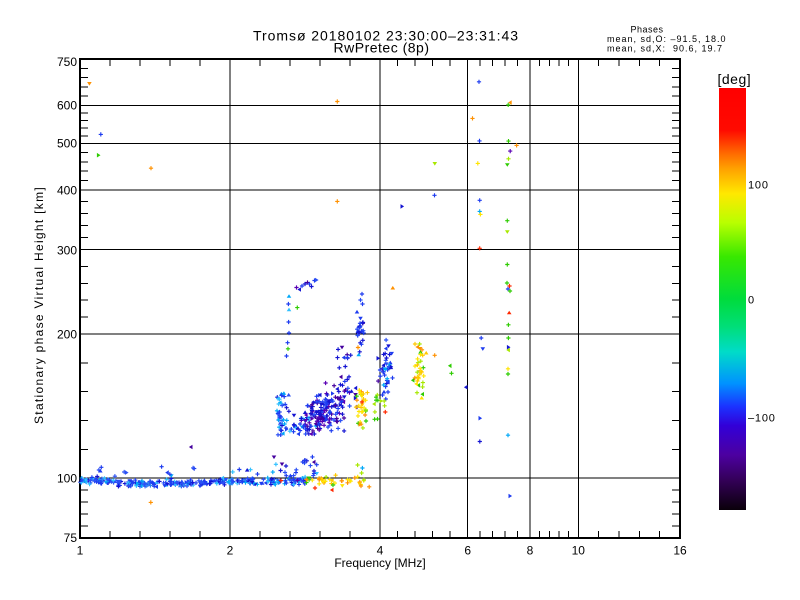 This screenshot has width=800, height=600. What do you see at coordinates (579, 551) in the screenshot?
I see `svg-text: 10` at bounding box center [579, 551].